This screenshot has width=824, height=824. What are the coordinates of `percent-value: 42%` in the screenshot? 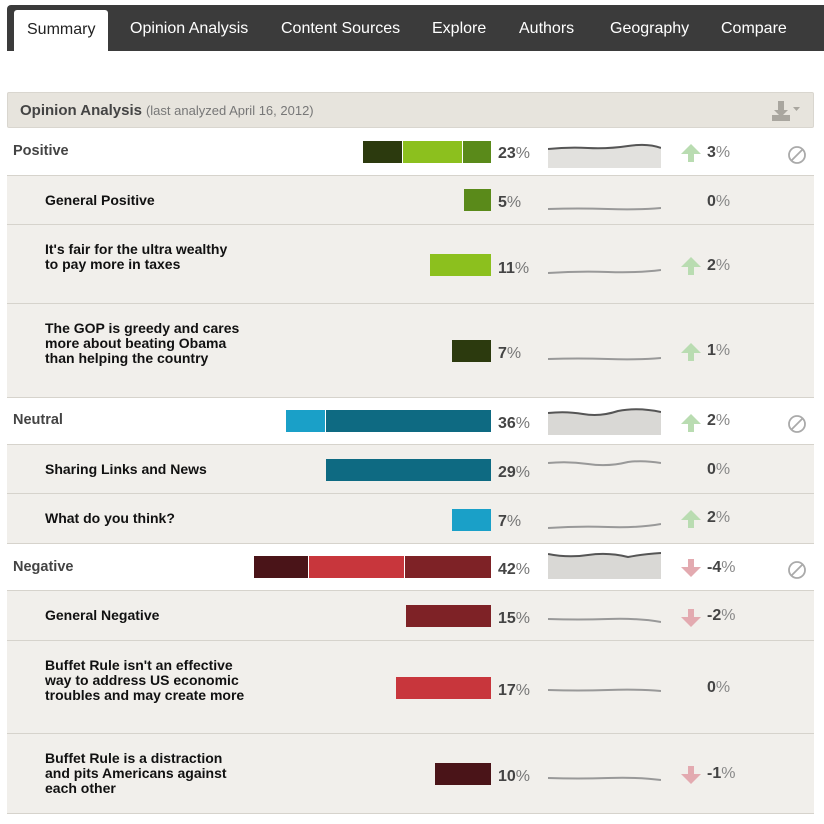 It's located at (514, 569).